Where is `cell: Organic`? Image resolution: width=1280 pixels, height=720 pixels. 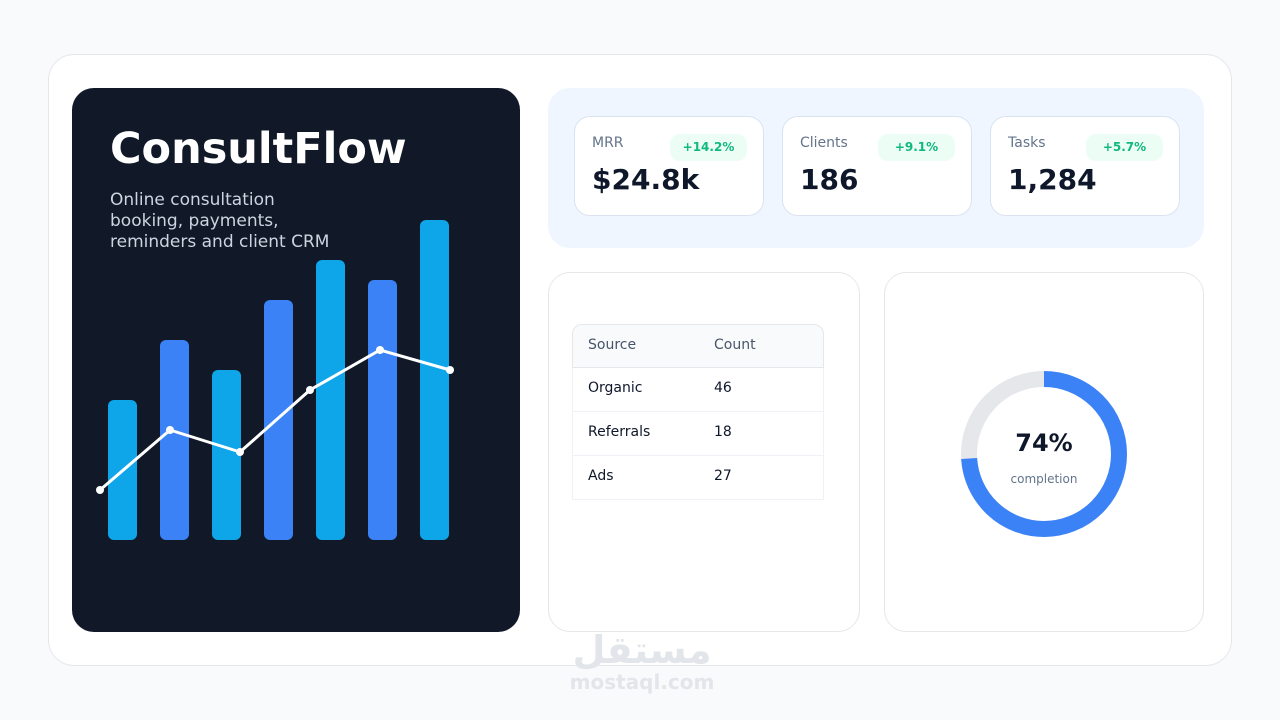
cell: Organic is located at coordinates (615, 388).